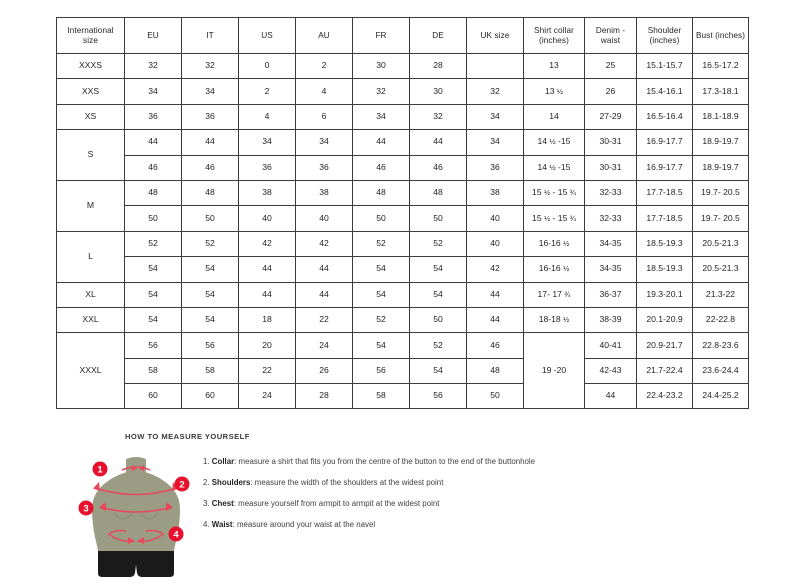  Describe the element at coordinates (720, 269) in the screenshot. I see `cell-bust: 20.5-21.3` at that location.